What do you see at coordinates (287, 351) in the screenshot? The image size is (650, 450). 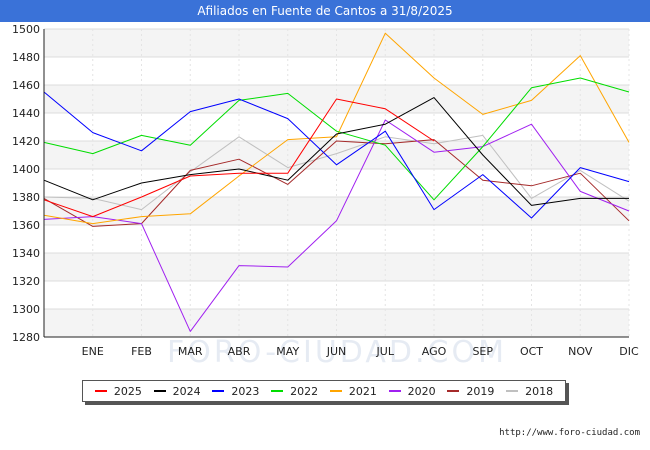 I see `x-tick-label: MAY` at bounding box center [287, 351].